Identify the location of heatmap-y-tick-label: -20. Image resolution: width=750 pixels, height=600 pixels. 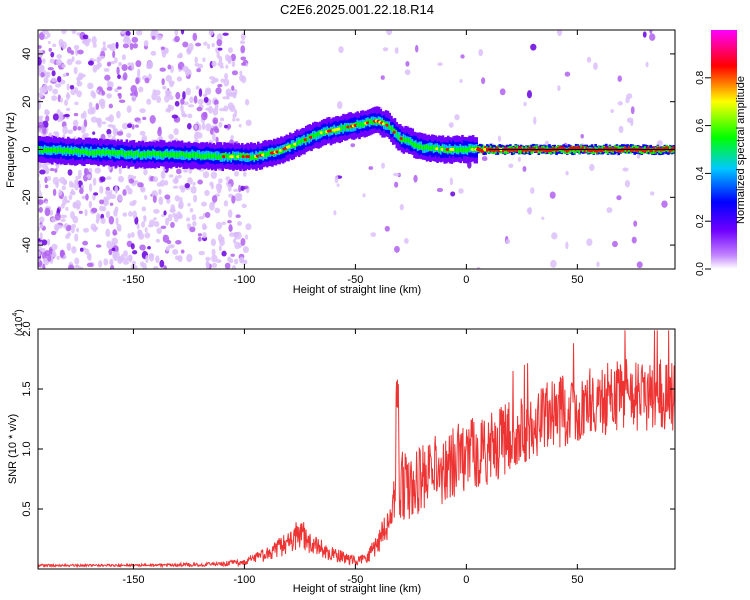
(27, 197).